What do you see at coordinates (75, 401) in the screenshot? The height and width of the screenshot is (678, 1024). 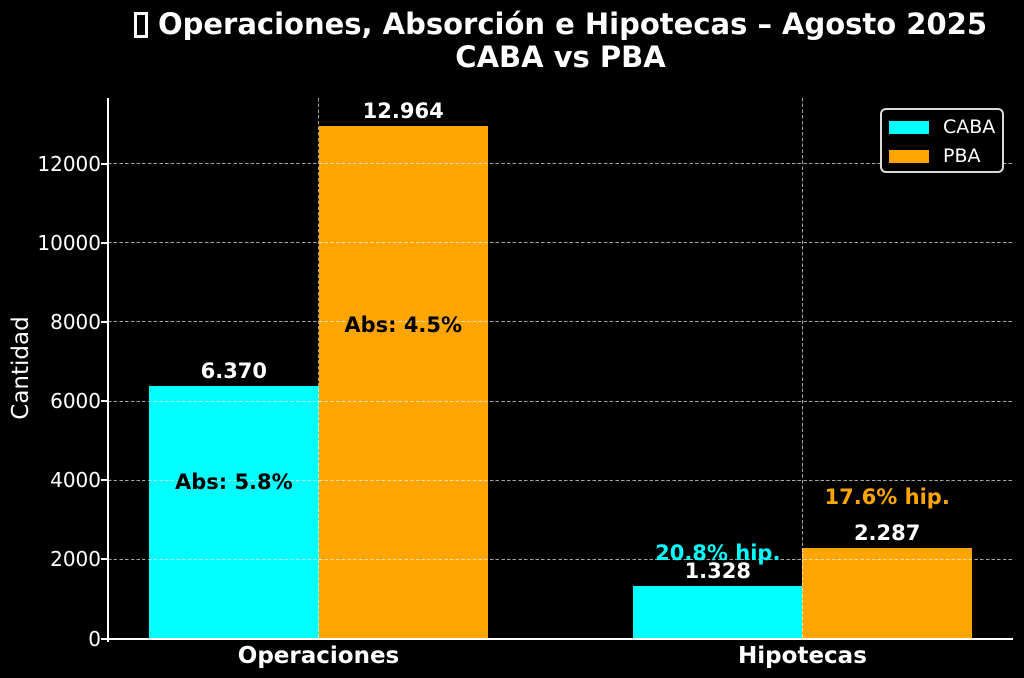 I see `y-tick-label: 6000` at bounding box center [75, 401].